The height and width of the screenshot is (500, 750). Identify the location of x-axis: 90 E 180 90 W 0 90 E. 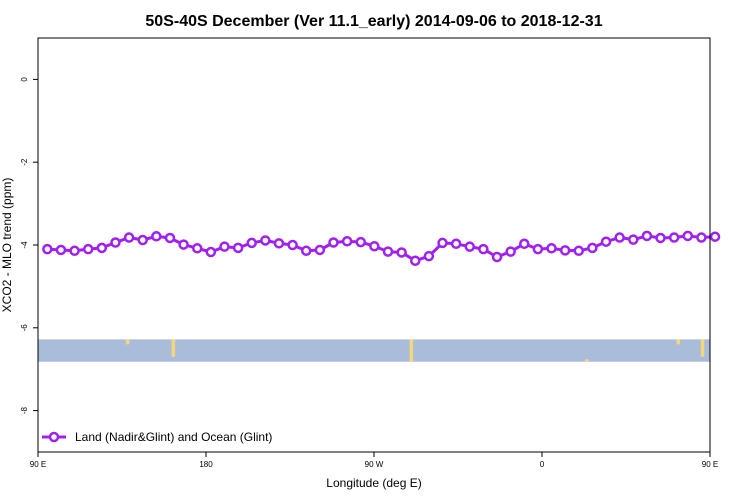
(374, 460).